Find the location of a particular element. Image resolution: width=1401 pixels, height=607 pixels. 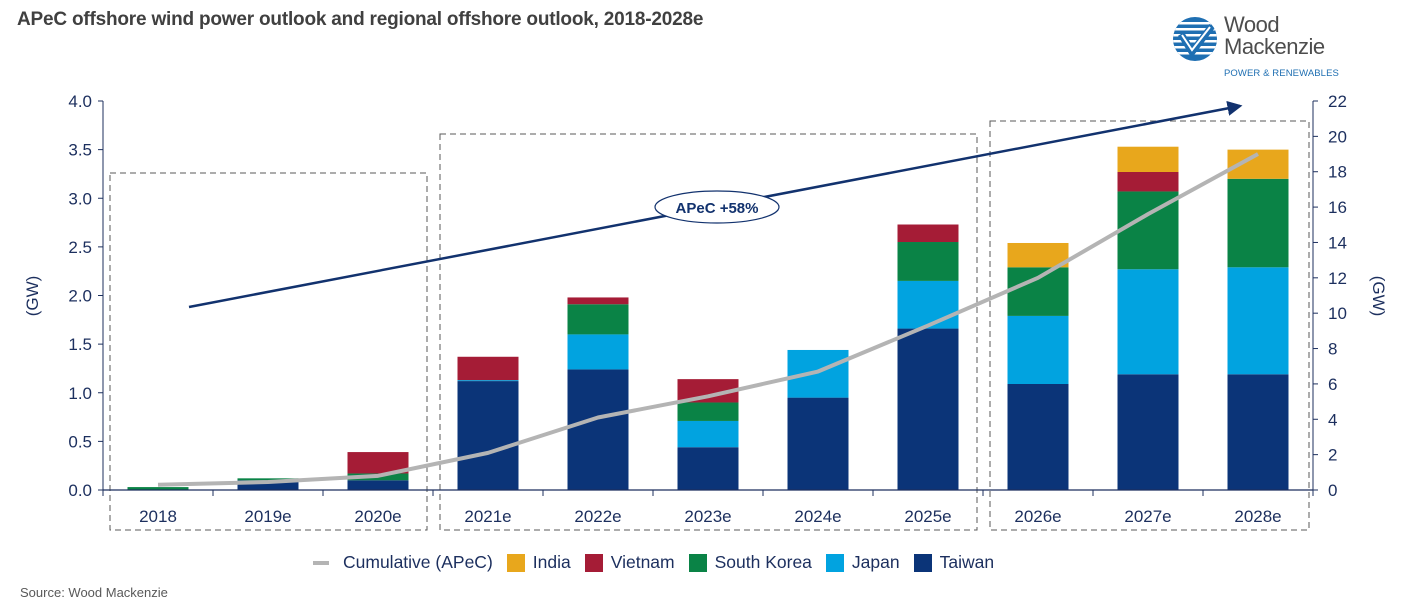

left-tick-label: 2.0 is located at coordinates (80, 296).